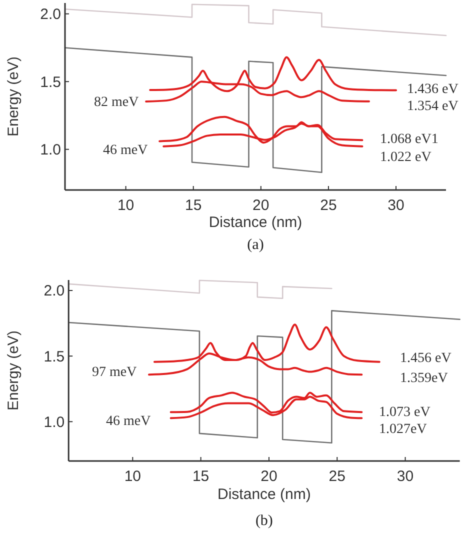  Describe the element at coordinates (432, 89) in the screenshot. I see `annotation: 1.436 eV` at that location.